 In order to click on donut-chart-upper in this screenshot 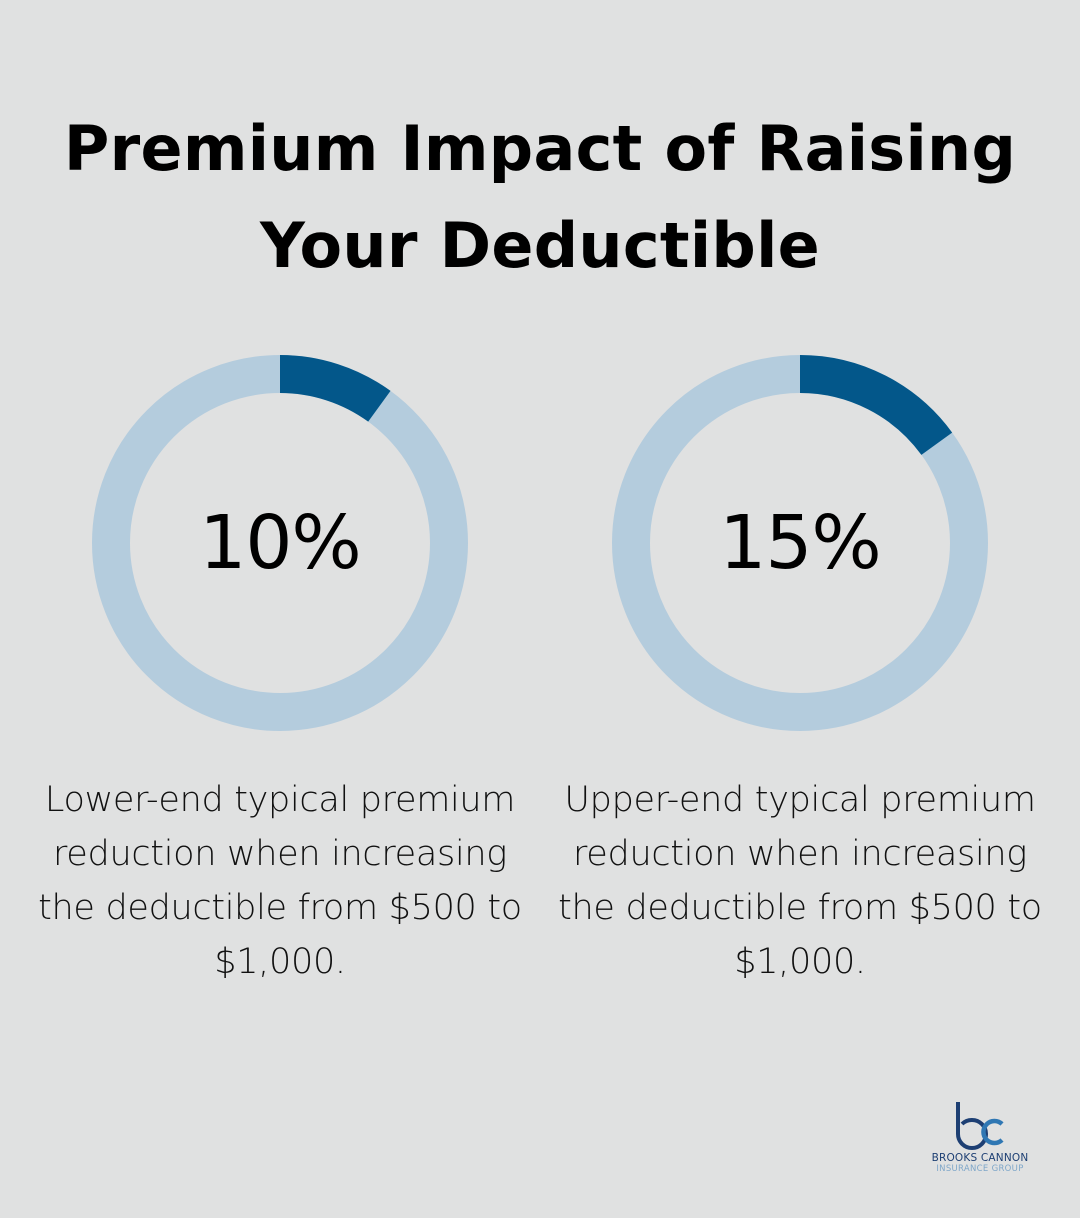, I will do `click(800, 543)`.